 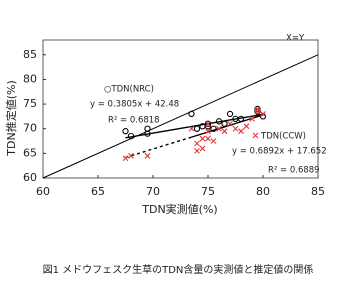 I want to click on x-tick-label: 75, so click(x=208, y=191).